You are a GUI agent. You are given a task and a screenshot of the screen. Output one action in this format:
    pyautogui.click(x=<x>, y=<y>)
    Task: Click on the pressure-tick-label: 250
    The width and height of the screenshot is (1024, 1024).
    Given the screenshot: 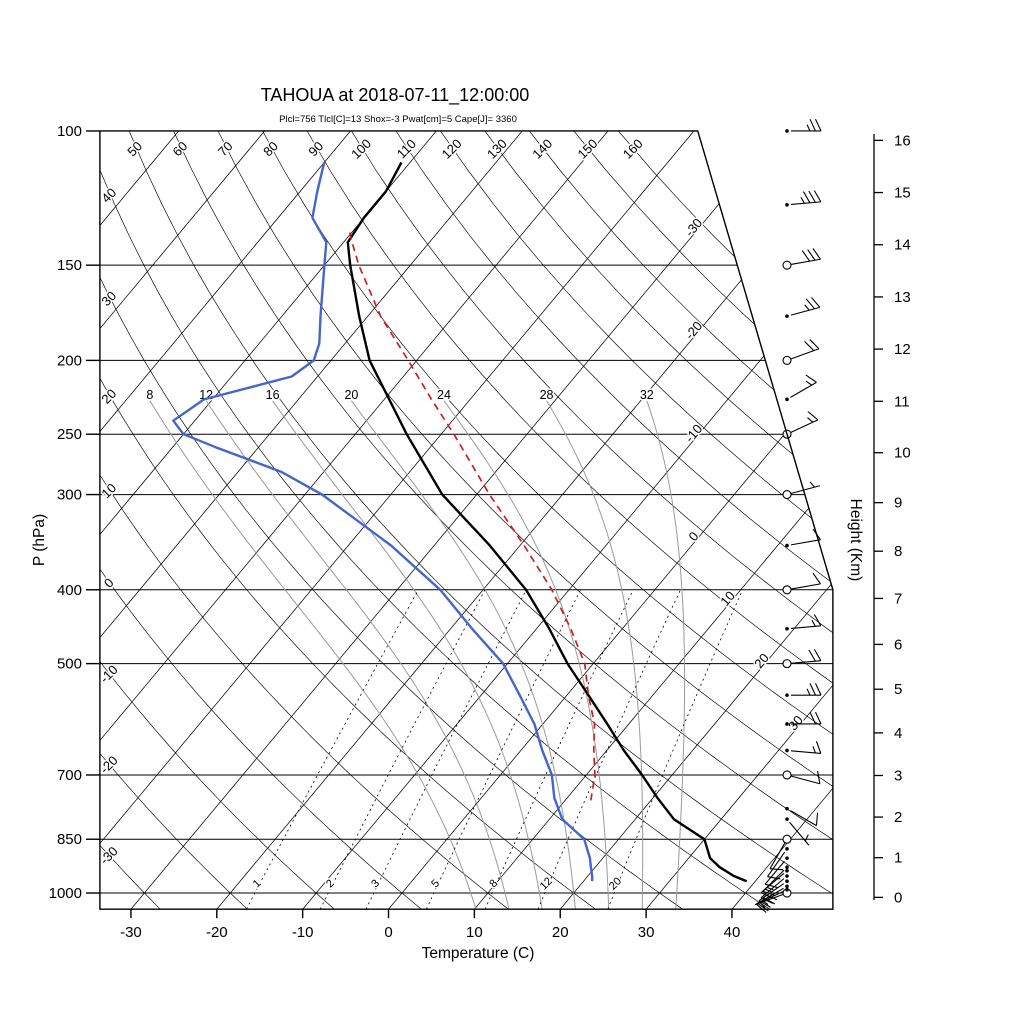 What is the action you would take?
    pyautogui.click(x=69, y=434)
    